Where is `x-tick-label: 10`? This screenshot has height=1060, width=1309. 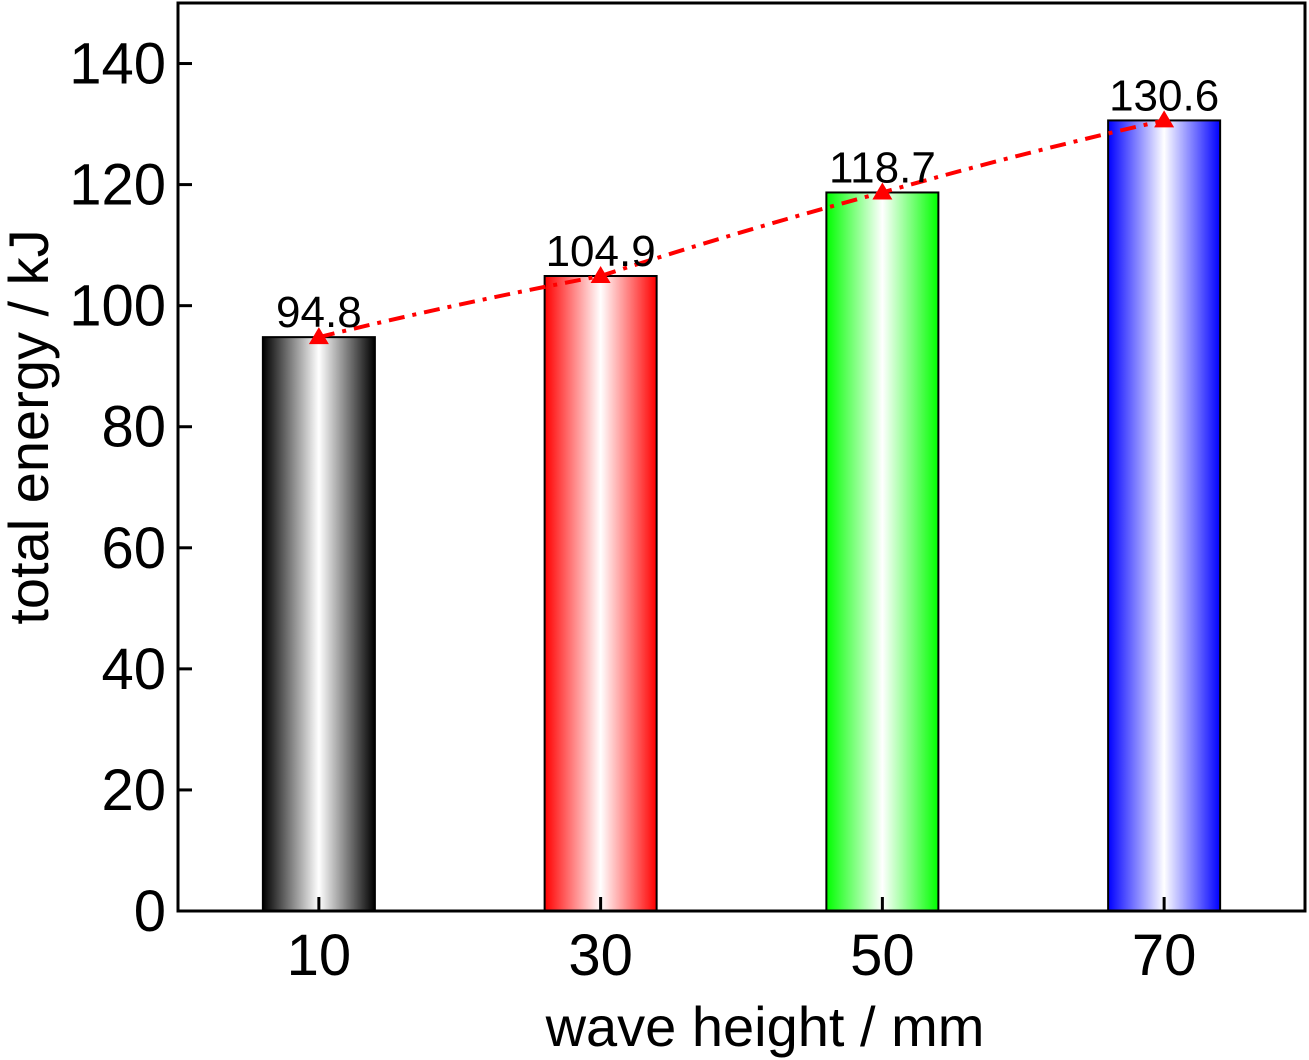
x-tick-label: 10 is located at coordinates (319, 955).